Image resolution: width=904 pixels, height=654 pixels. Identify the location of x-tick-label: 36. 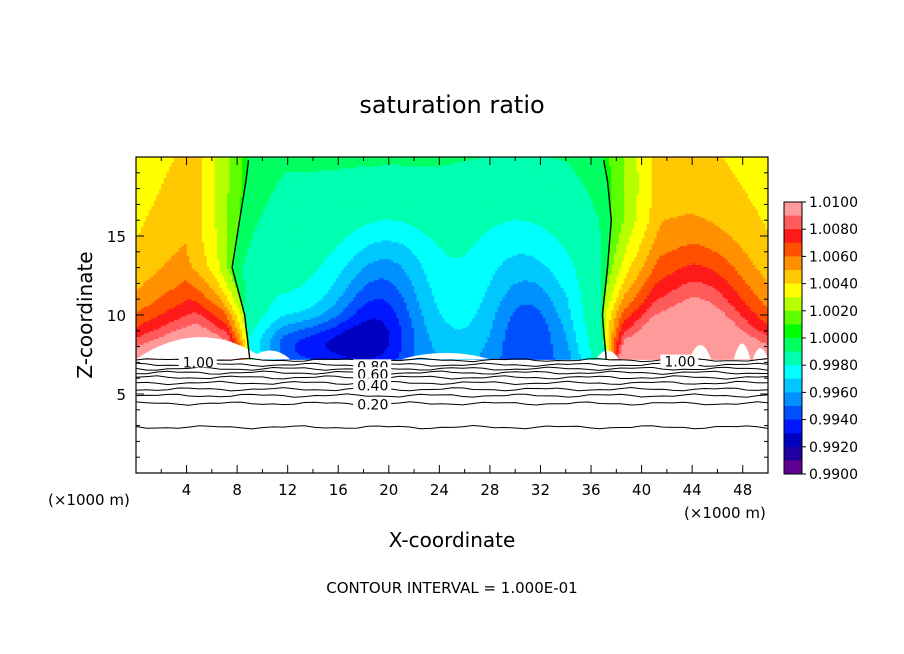
(590, 490).